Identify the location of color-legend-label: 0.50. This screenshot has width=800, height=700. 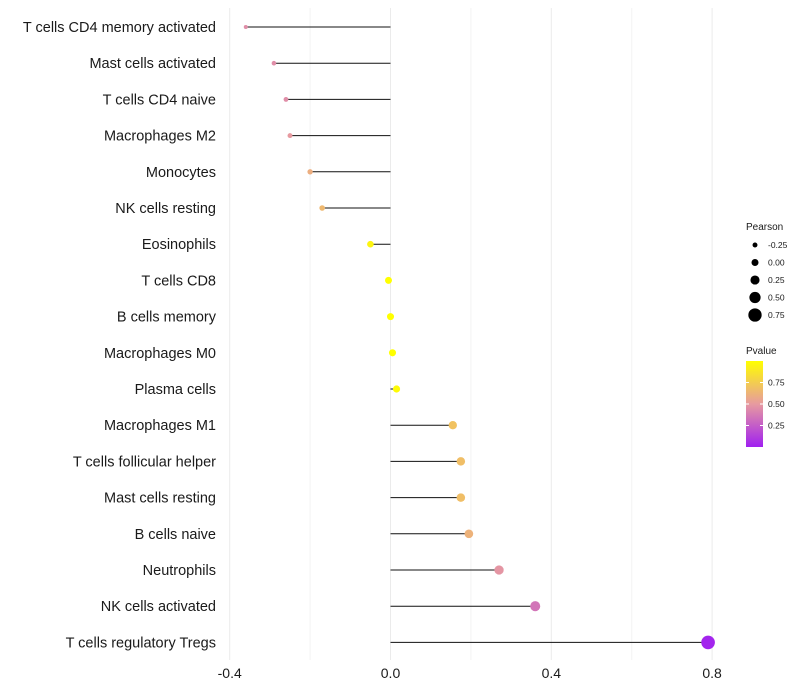
(776, 404).